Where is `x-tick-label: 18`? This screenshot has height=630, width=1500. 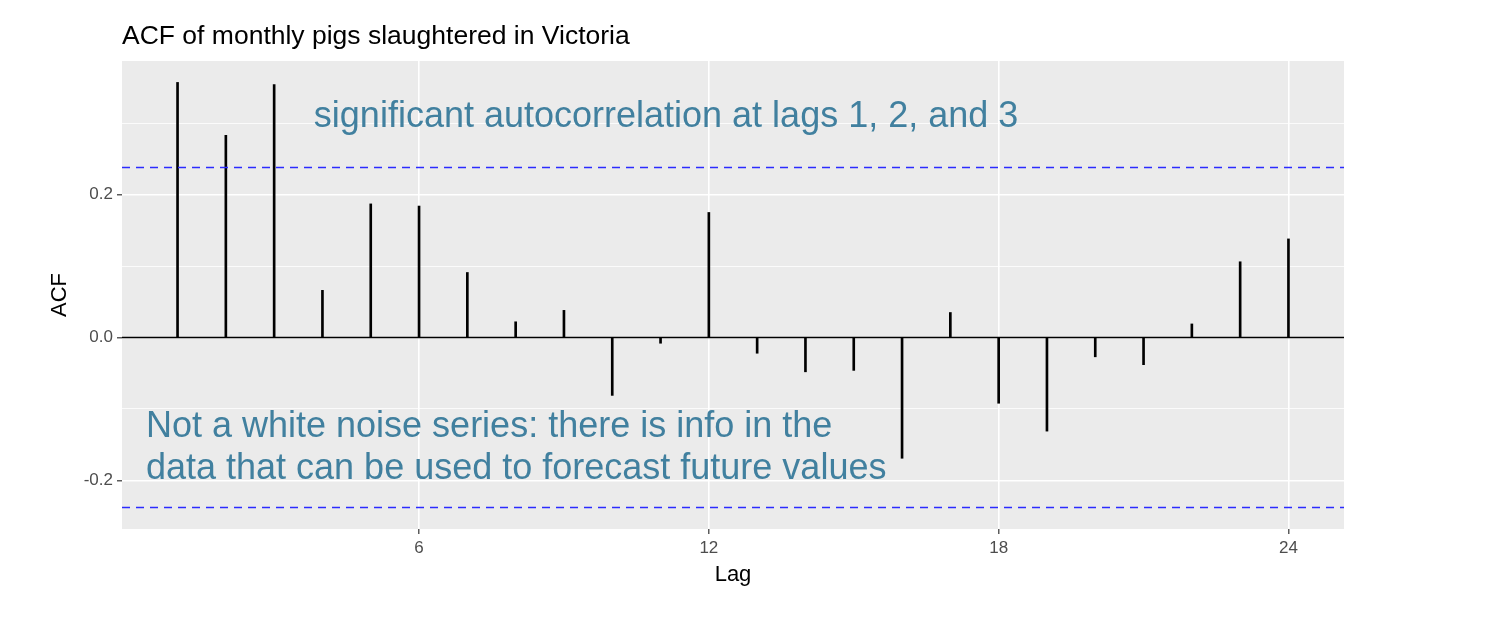
x-tick-label: 18 is located at coordinates (999, 547).